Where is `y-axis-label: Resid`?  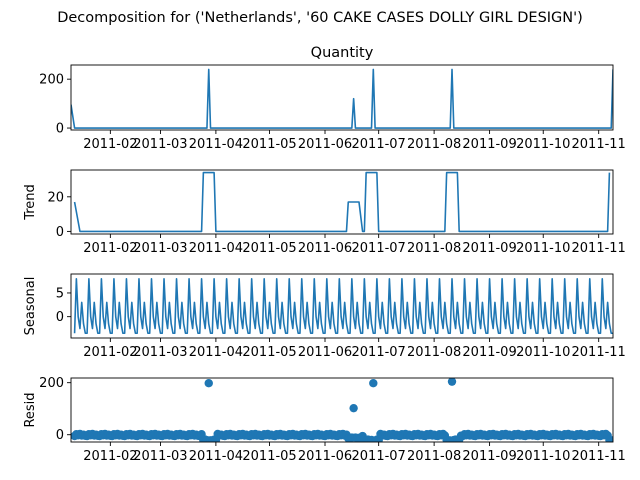
y-axis-label: Resid is located at coordinates (30, 409).